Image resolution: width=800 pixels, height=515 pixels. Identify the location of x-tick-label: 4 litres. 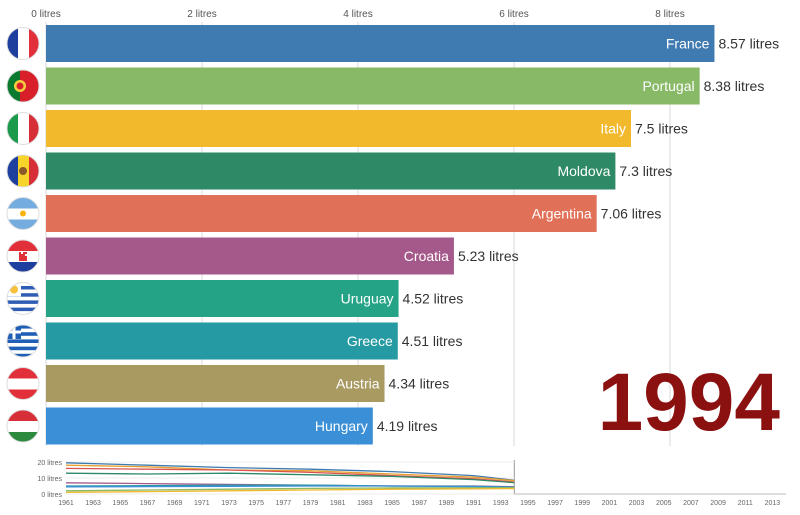
(357, 14).